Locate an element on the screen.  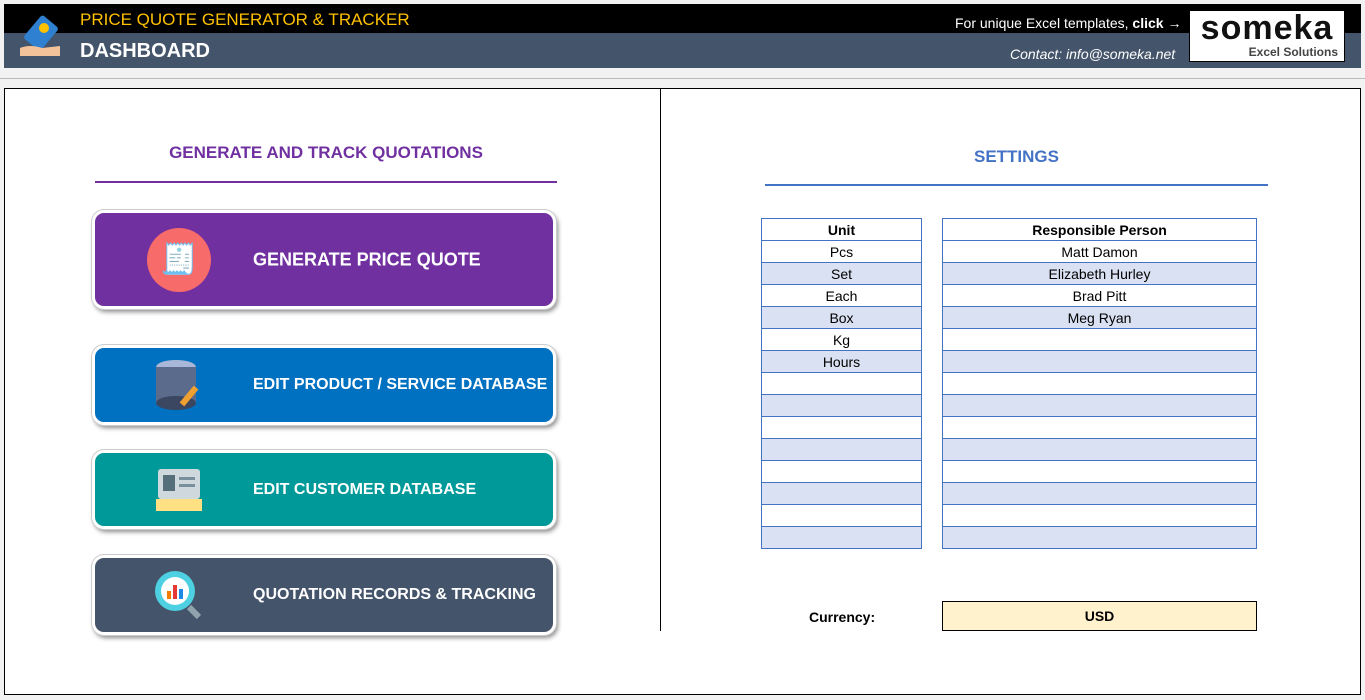
table-row: Matt Damon is located at coordinates (1099, 251).